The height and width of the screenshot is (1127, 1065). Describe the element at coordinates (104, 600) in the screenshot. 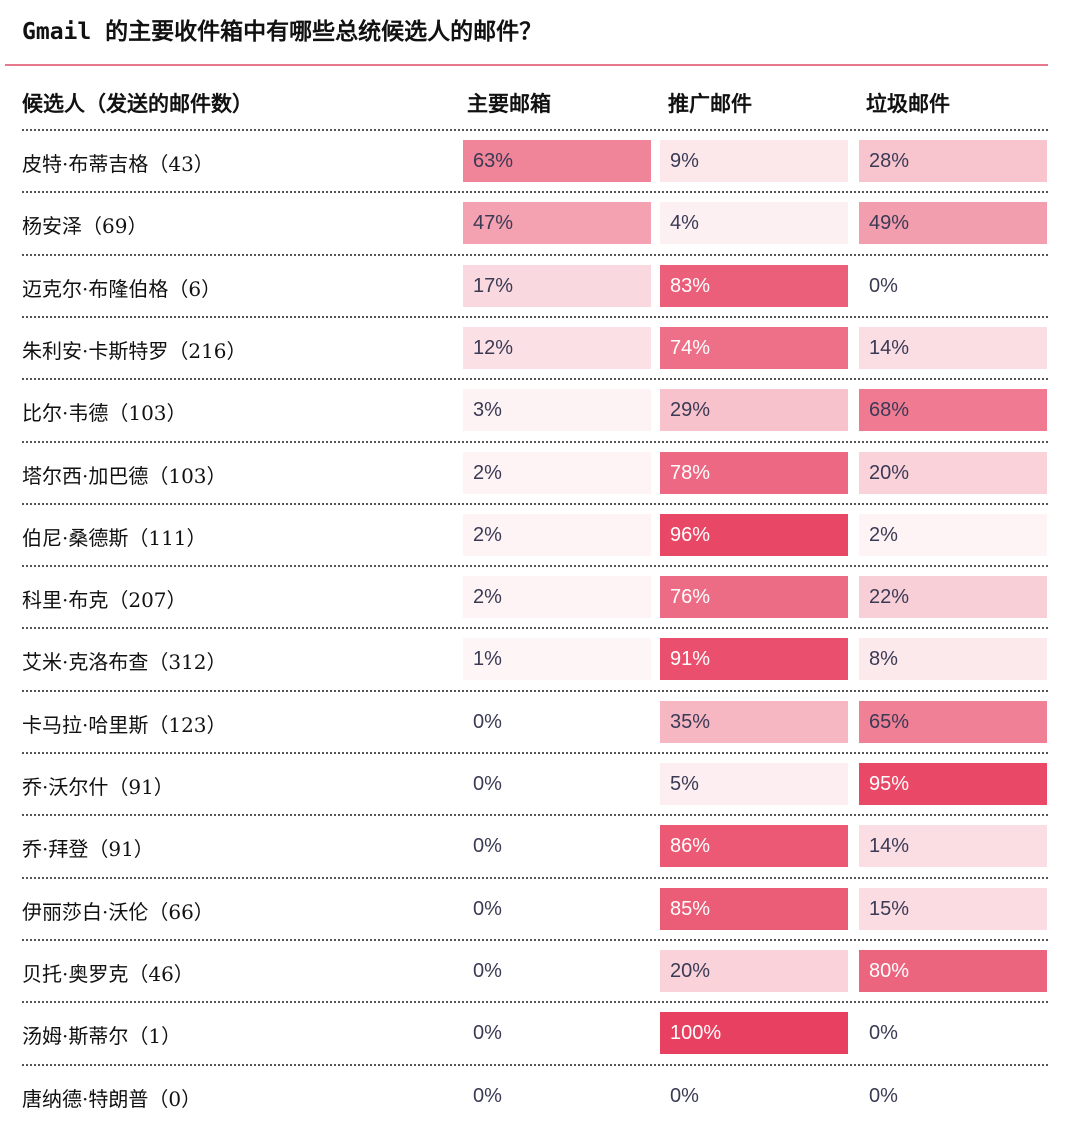

I see `candidate-name: 科里·布克（207）` at that location.